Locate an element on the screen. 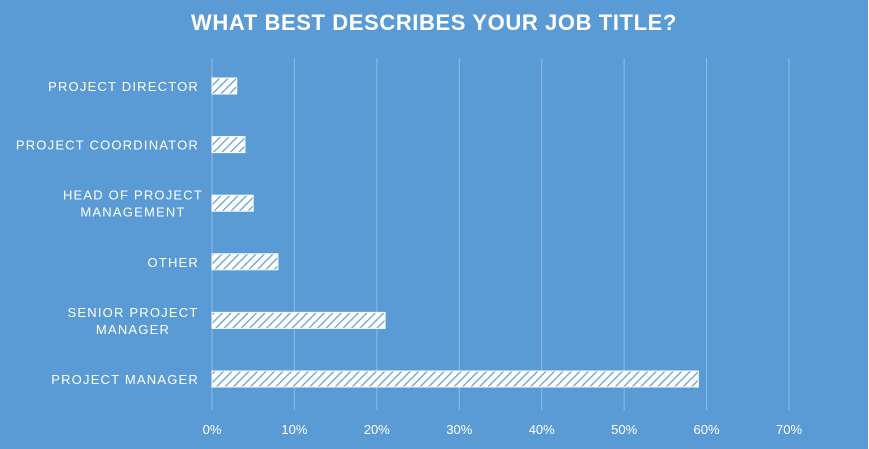 The height and width of the screenshot is (449, 869). chart-title: WHAT BEST DESCRIBES YOUR JOB TITLE? is located at coordinates (434, 22).